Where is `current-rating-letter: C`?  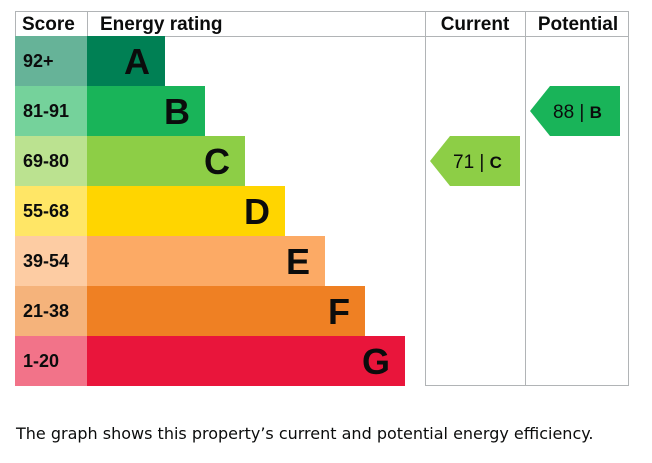 current-rating-letter: C is located at coordinates (496, 162).